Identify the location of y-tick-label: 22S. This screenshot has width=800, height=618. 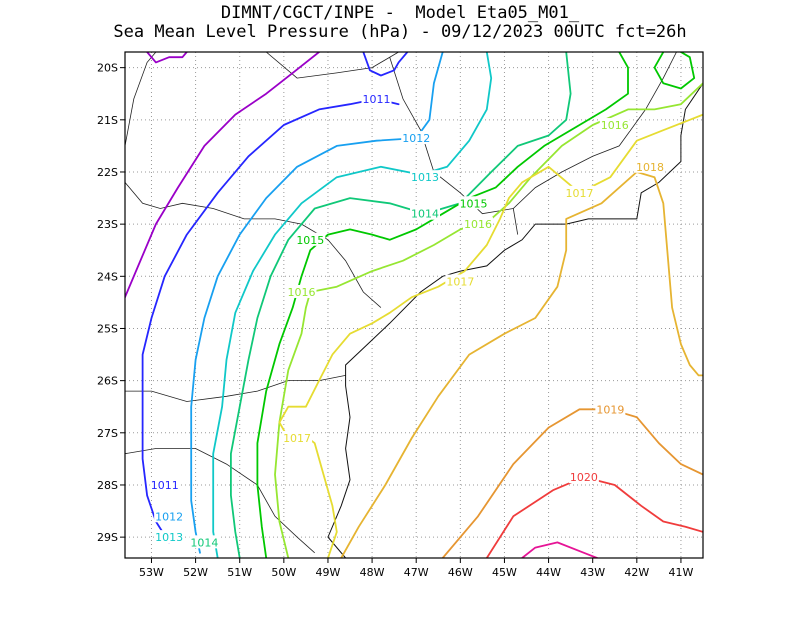
(107, 172).